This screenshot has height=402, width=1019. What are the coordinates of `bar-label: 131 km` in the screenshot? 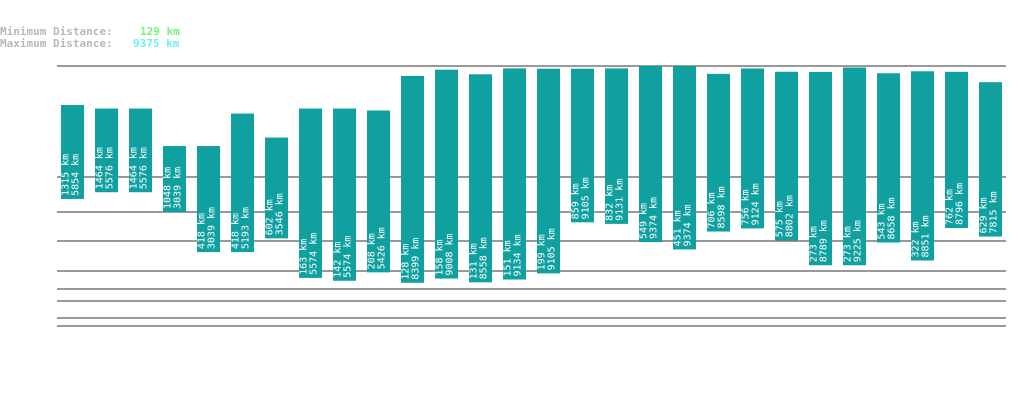 It's located at (474, 261).